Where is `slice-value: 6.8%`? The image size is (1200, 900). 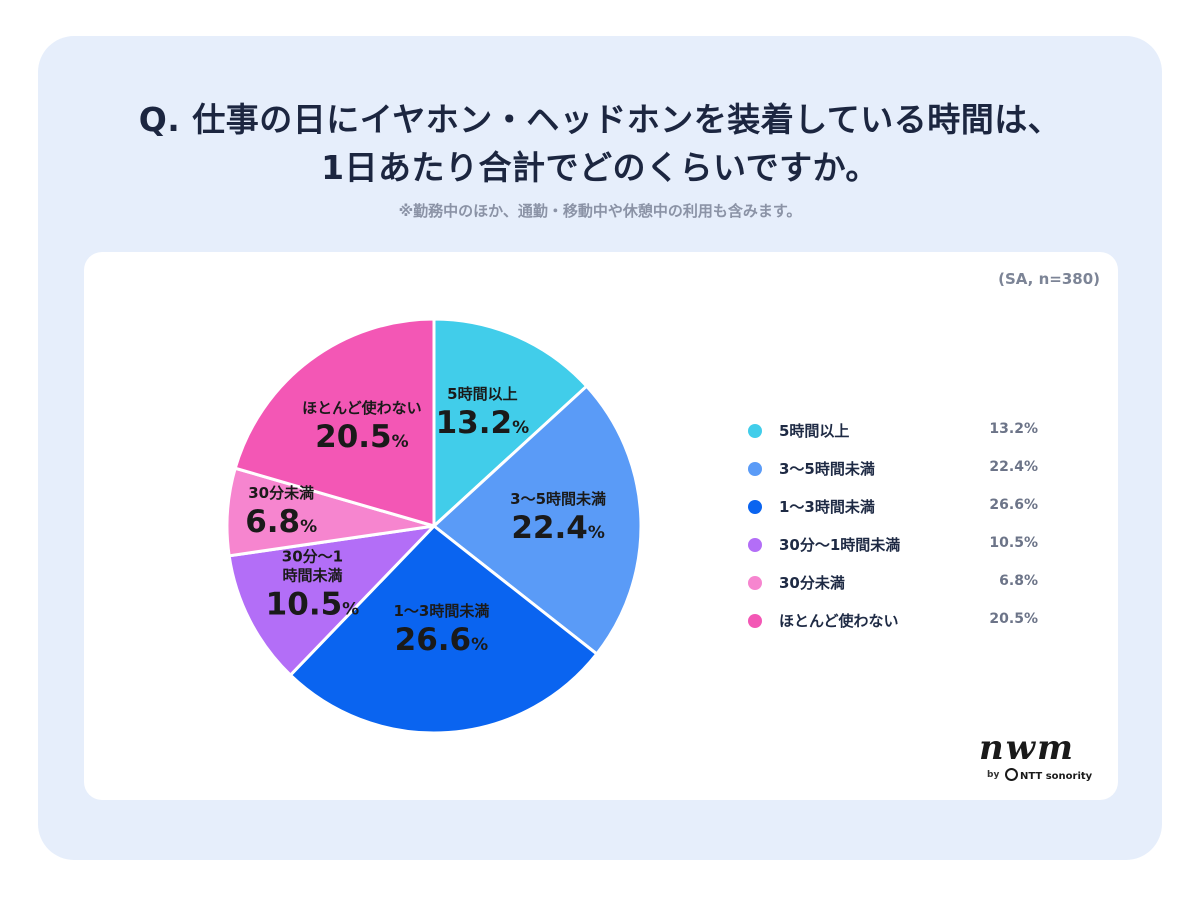
slice-value: 6.8% is located at coordinates (281, 522).